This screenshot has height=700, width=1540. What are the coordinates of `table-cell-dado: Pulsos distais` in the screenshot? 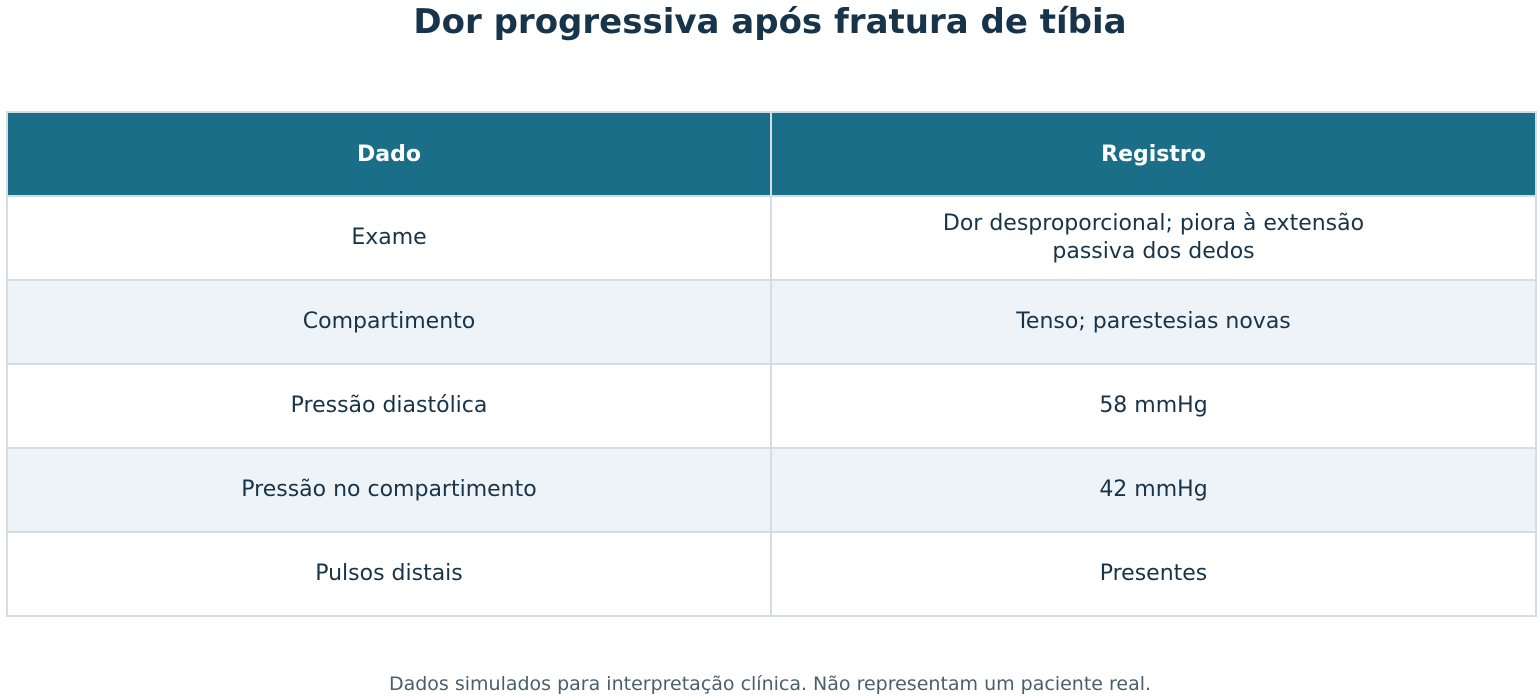 It's located at (389, 574).